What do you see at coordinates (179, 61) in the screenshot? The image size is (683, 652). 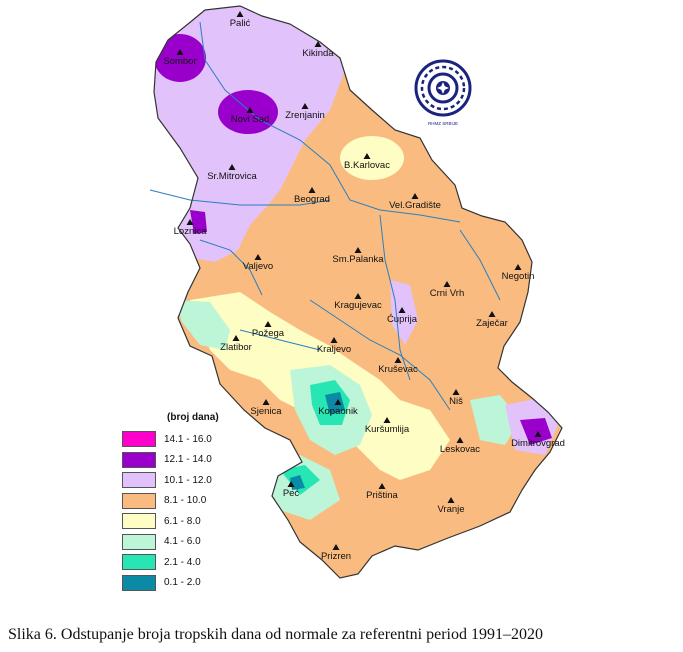 I see `city-label: Sombor` at bounding box center [179, 61].